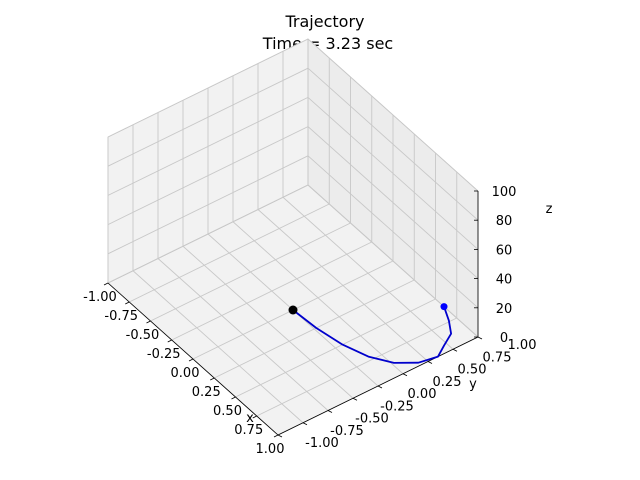  What do you see at coordinates (522, 345) in the screenshot?
I see `y-tick-label: 1.00` at bounding box center [522, 345].